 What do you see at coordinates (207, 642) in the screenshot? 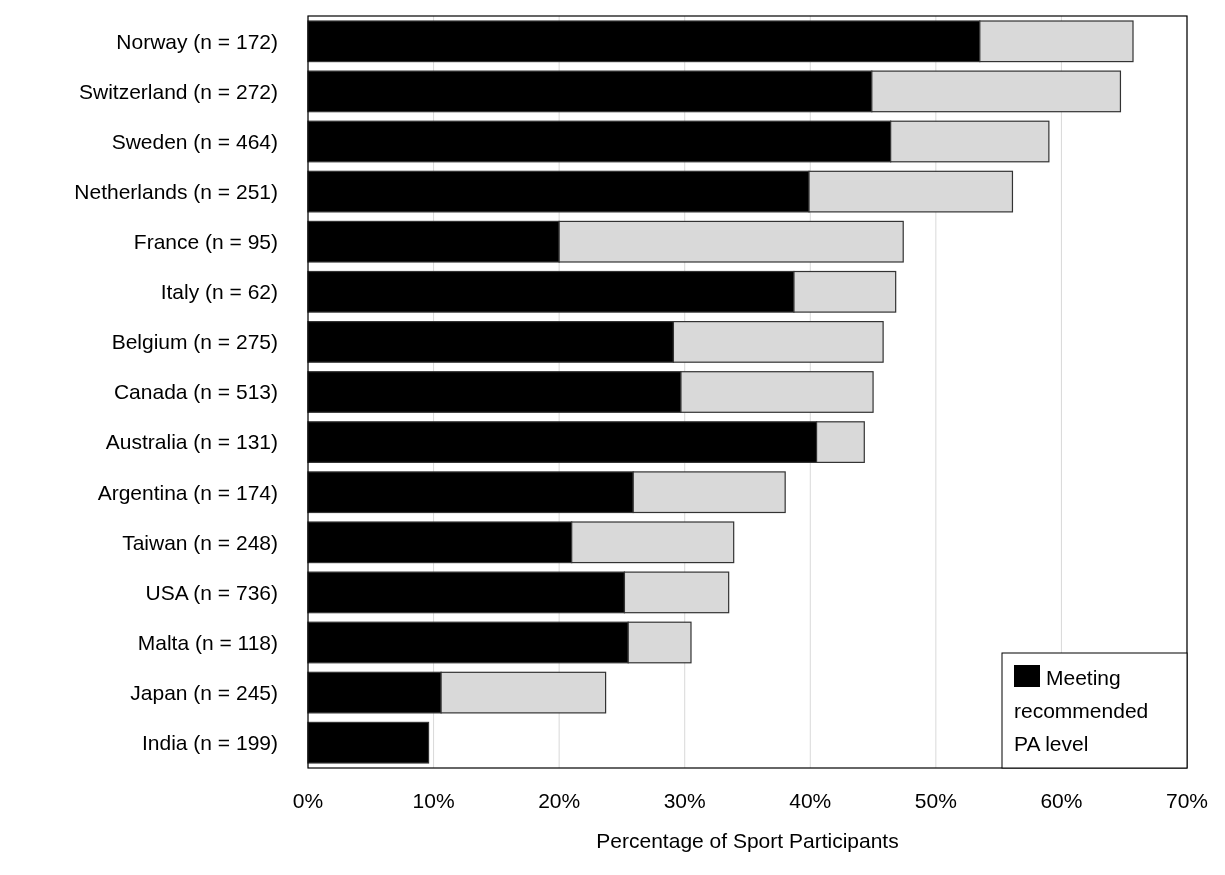
I see `y-tick-label: Malta (n = 118)` at bounding box center [207, 642].